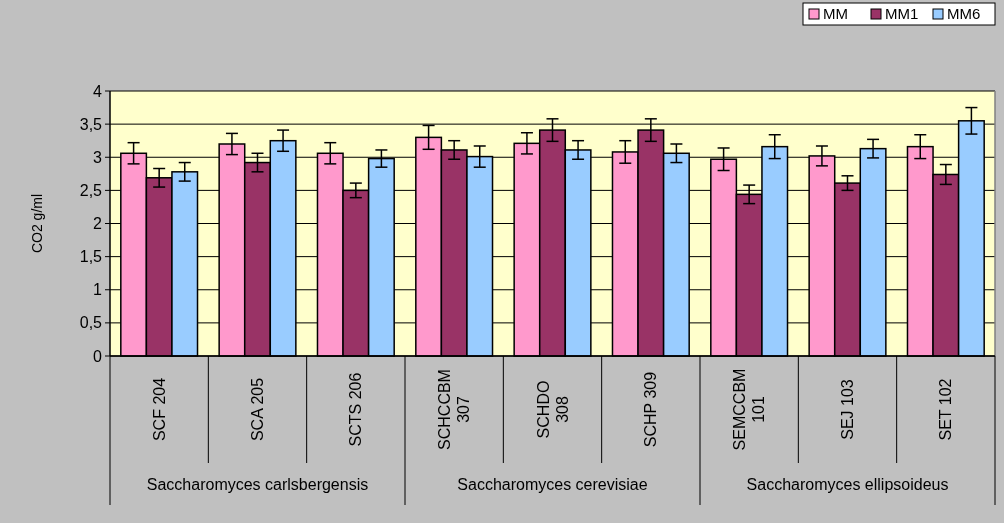 Image resolution: width=1004 pixels, height=523 pixels. I want to click on y-tick-label: 2, so click(98, 224).